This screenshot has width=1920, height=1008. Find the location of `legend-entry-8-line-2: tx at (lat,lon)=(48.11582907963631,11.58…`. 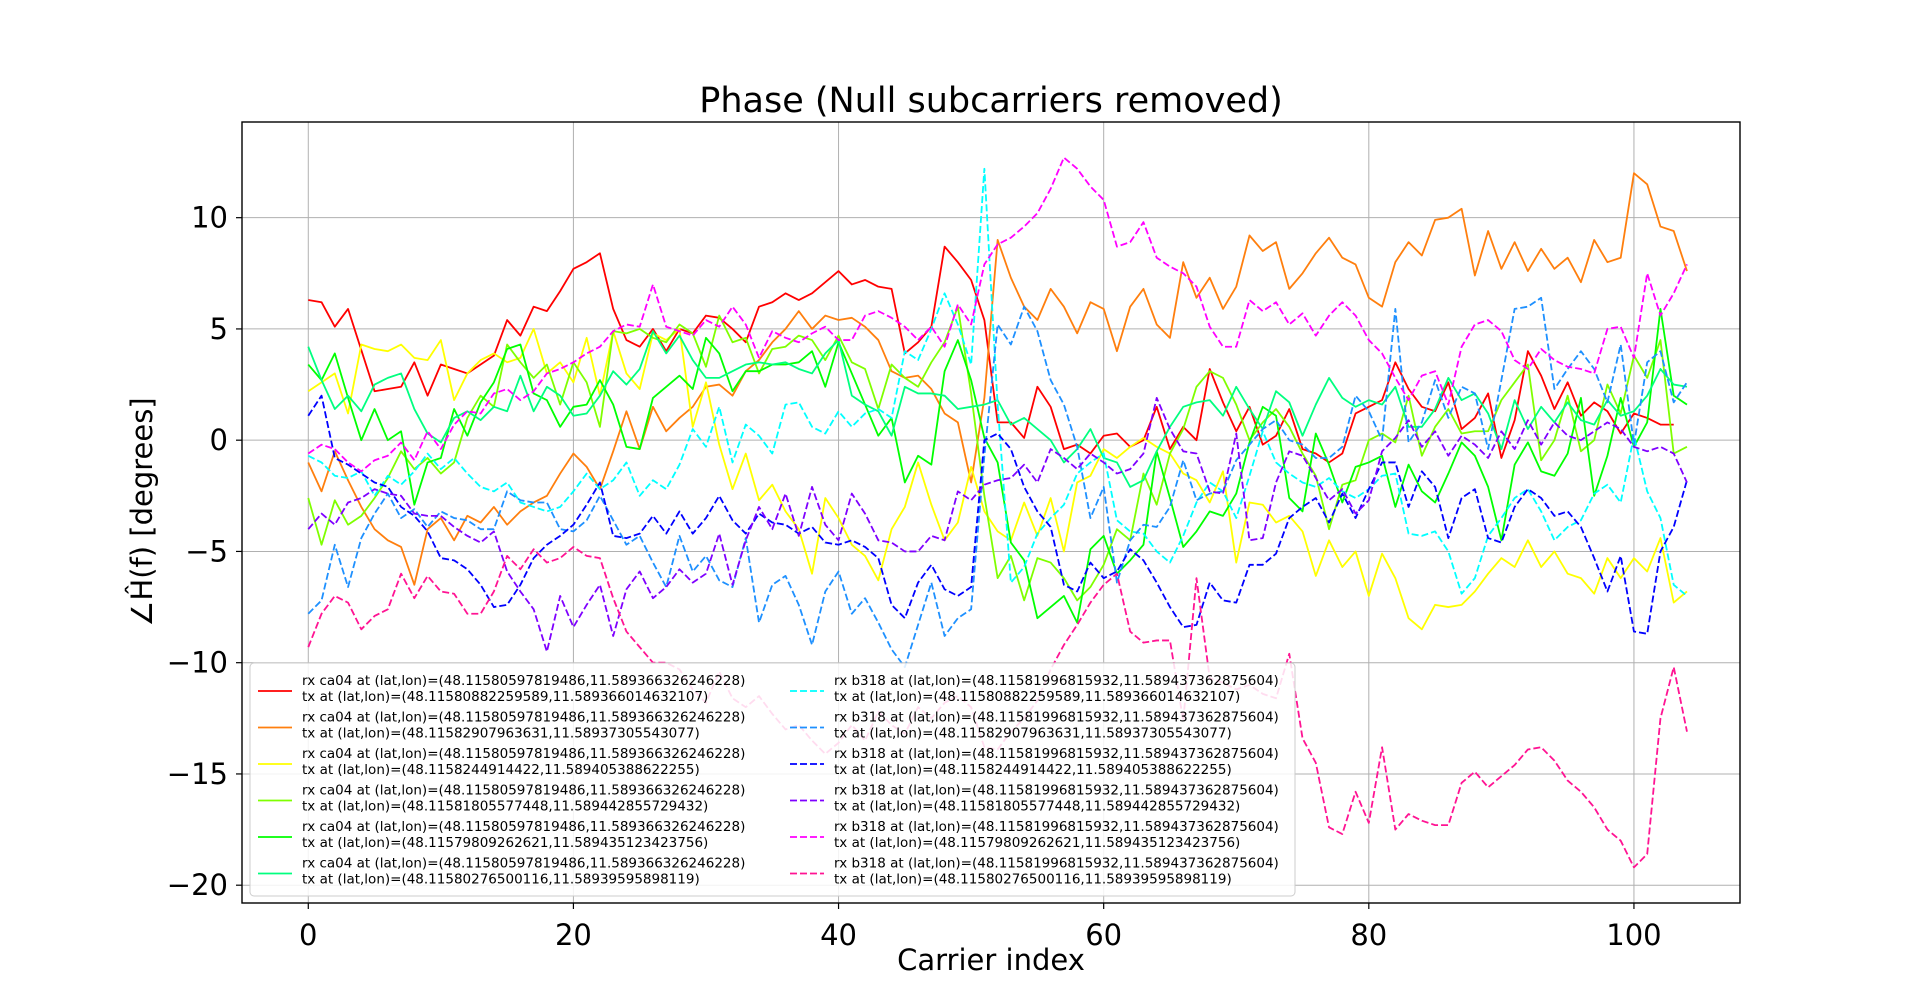

legend-entry-8-line-2: tx at (lat,lon)=(48.11582907963631,11.58… is located at coordinates (1033, 734).